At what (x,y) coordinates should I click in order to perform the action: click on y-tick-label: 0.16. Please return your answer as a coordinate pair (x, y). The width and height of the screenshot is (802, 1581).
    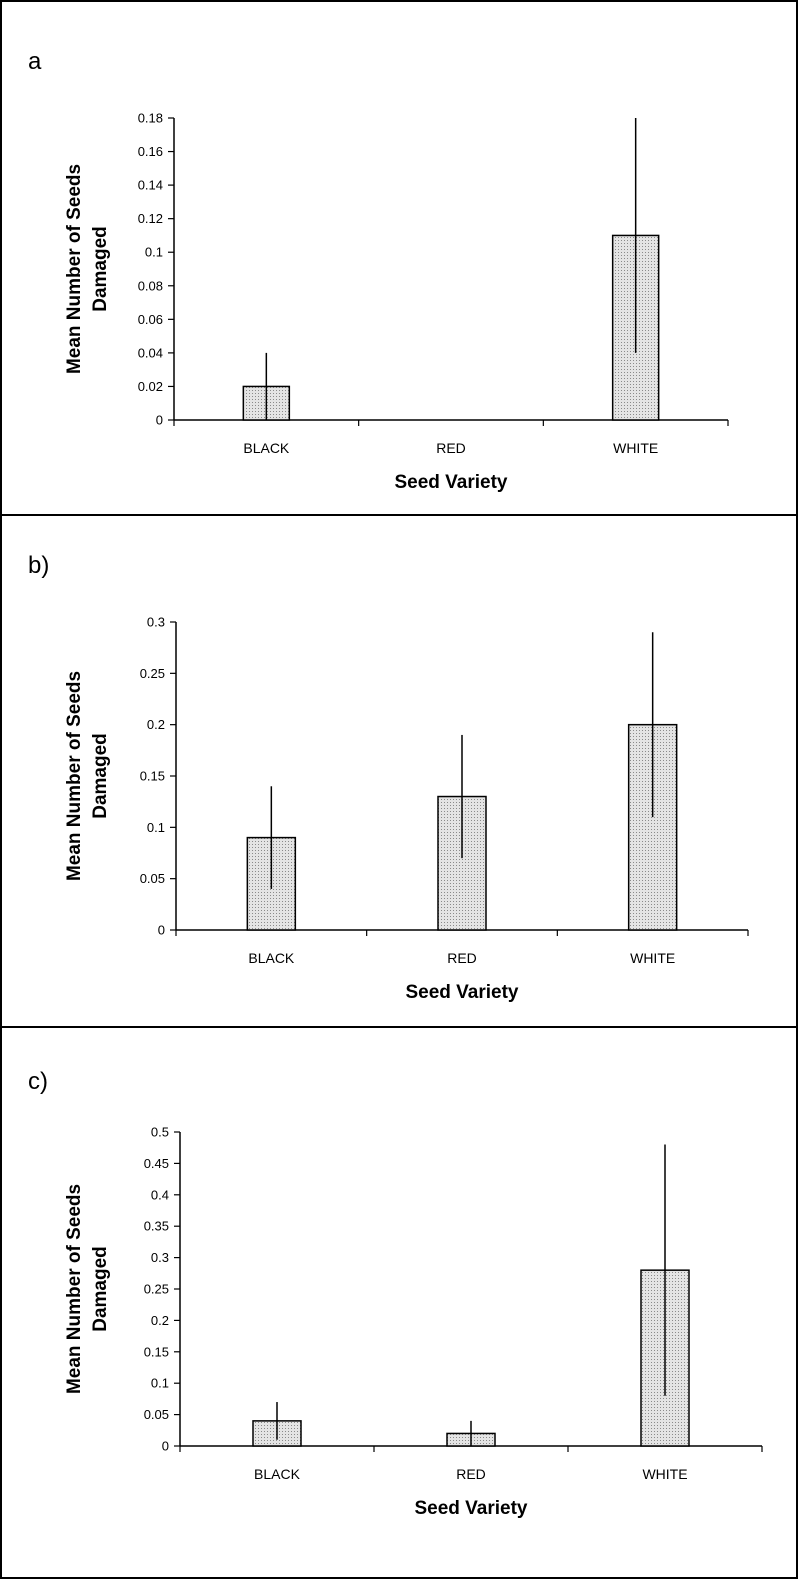
    Looking at the image, I should click on (150, 151).